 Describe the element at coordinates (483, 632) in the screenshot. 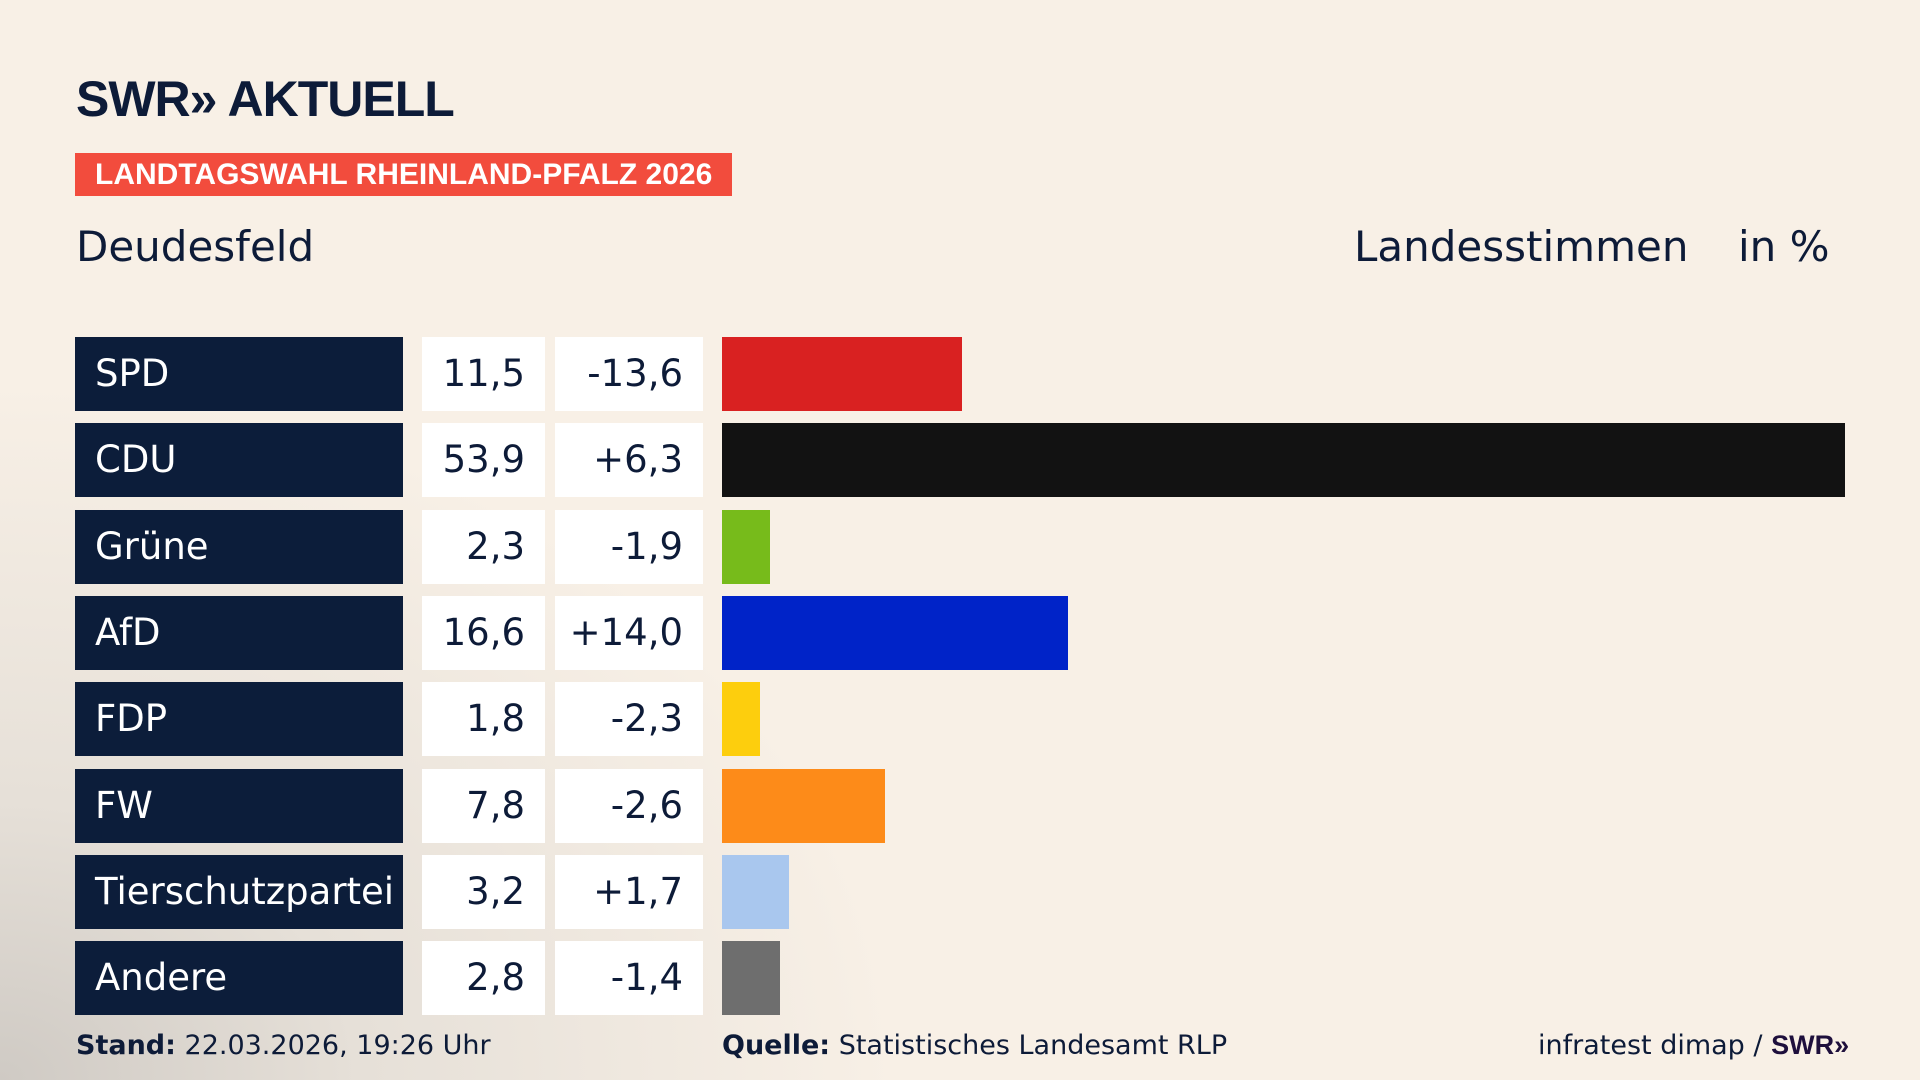

I see `vote-share: 16,6` at that location.